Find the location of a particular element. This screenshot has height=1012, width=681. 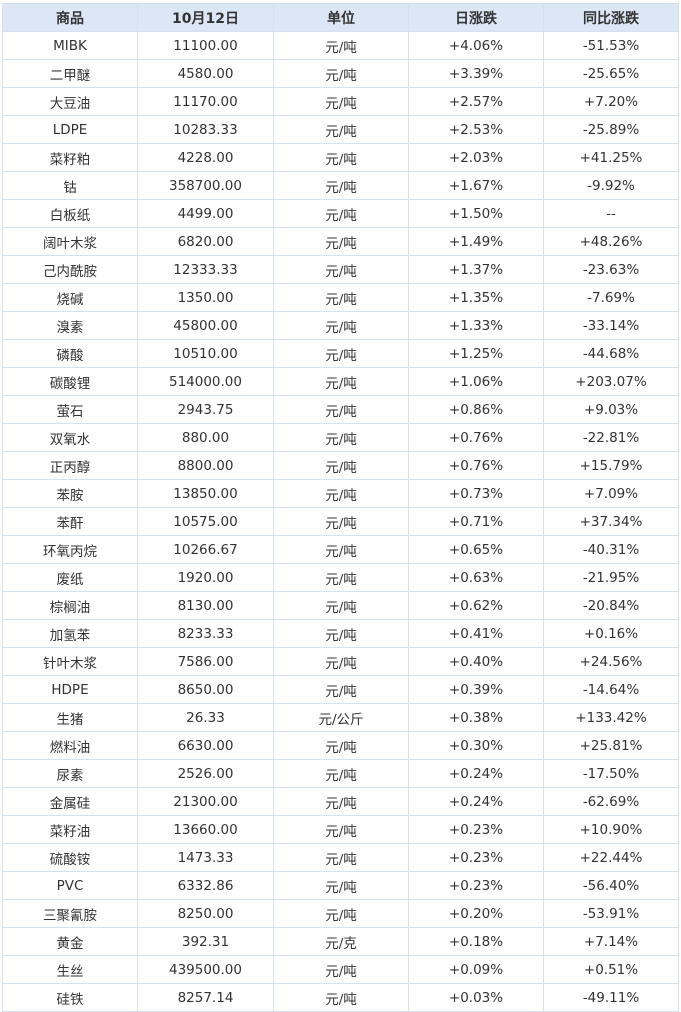

daily-change-cell: +0.23% is located at coordinates (476, 857).